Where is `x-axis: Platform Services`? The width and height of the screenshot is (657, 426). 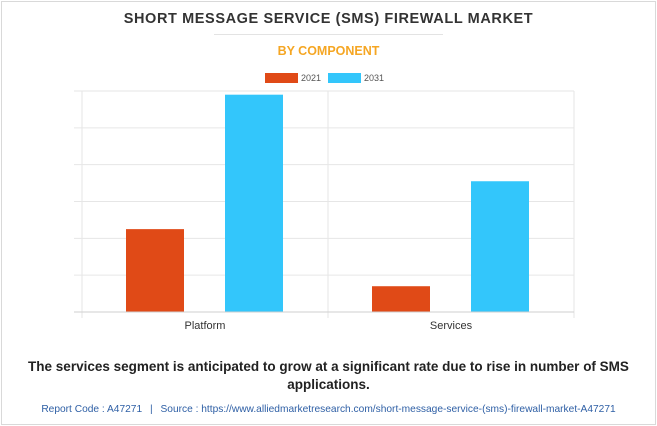 x-axis: Platform Services is located at coordinates (324, 321).